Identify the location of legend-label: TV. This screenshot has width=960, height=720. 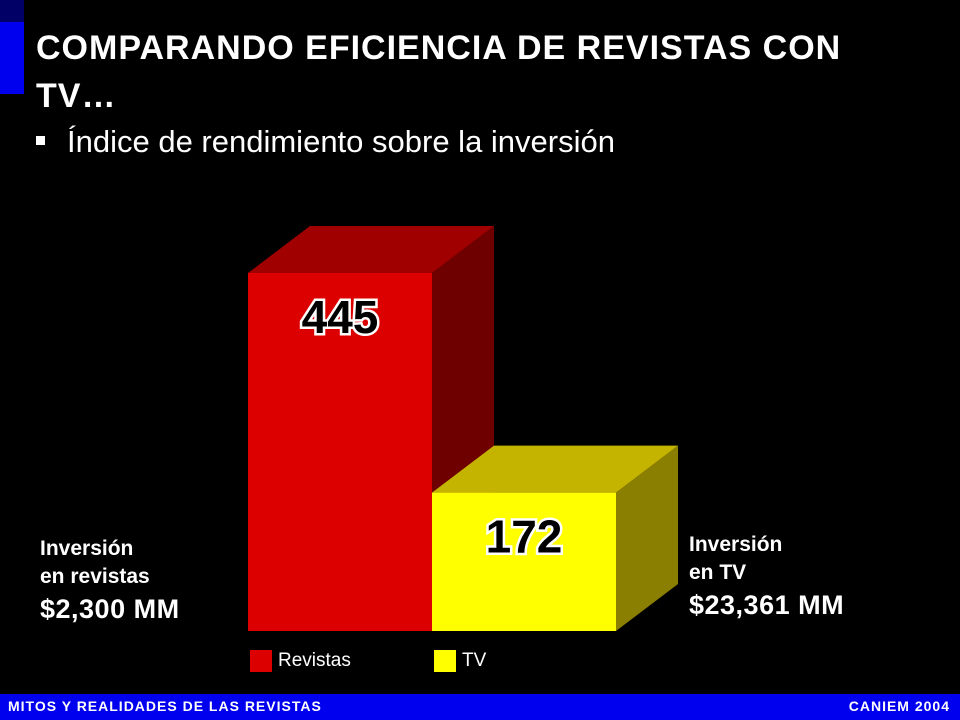
(474, 660).